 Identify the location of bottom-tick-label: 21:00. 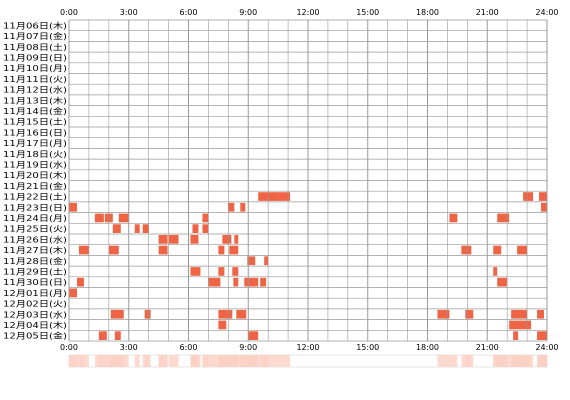
(487, 347).